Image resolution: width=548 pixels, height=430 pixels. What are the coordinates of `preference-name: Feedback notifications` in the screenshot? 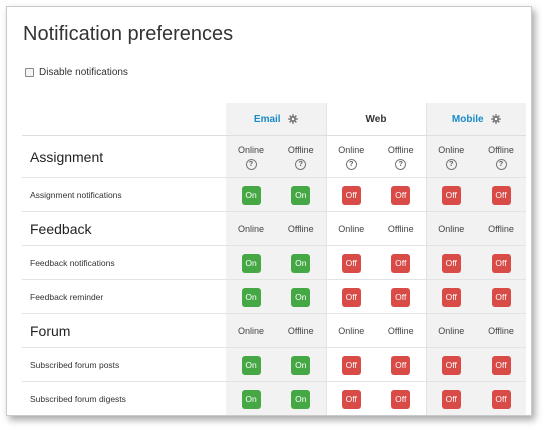 It's located at (124, 262).